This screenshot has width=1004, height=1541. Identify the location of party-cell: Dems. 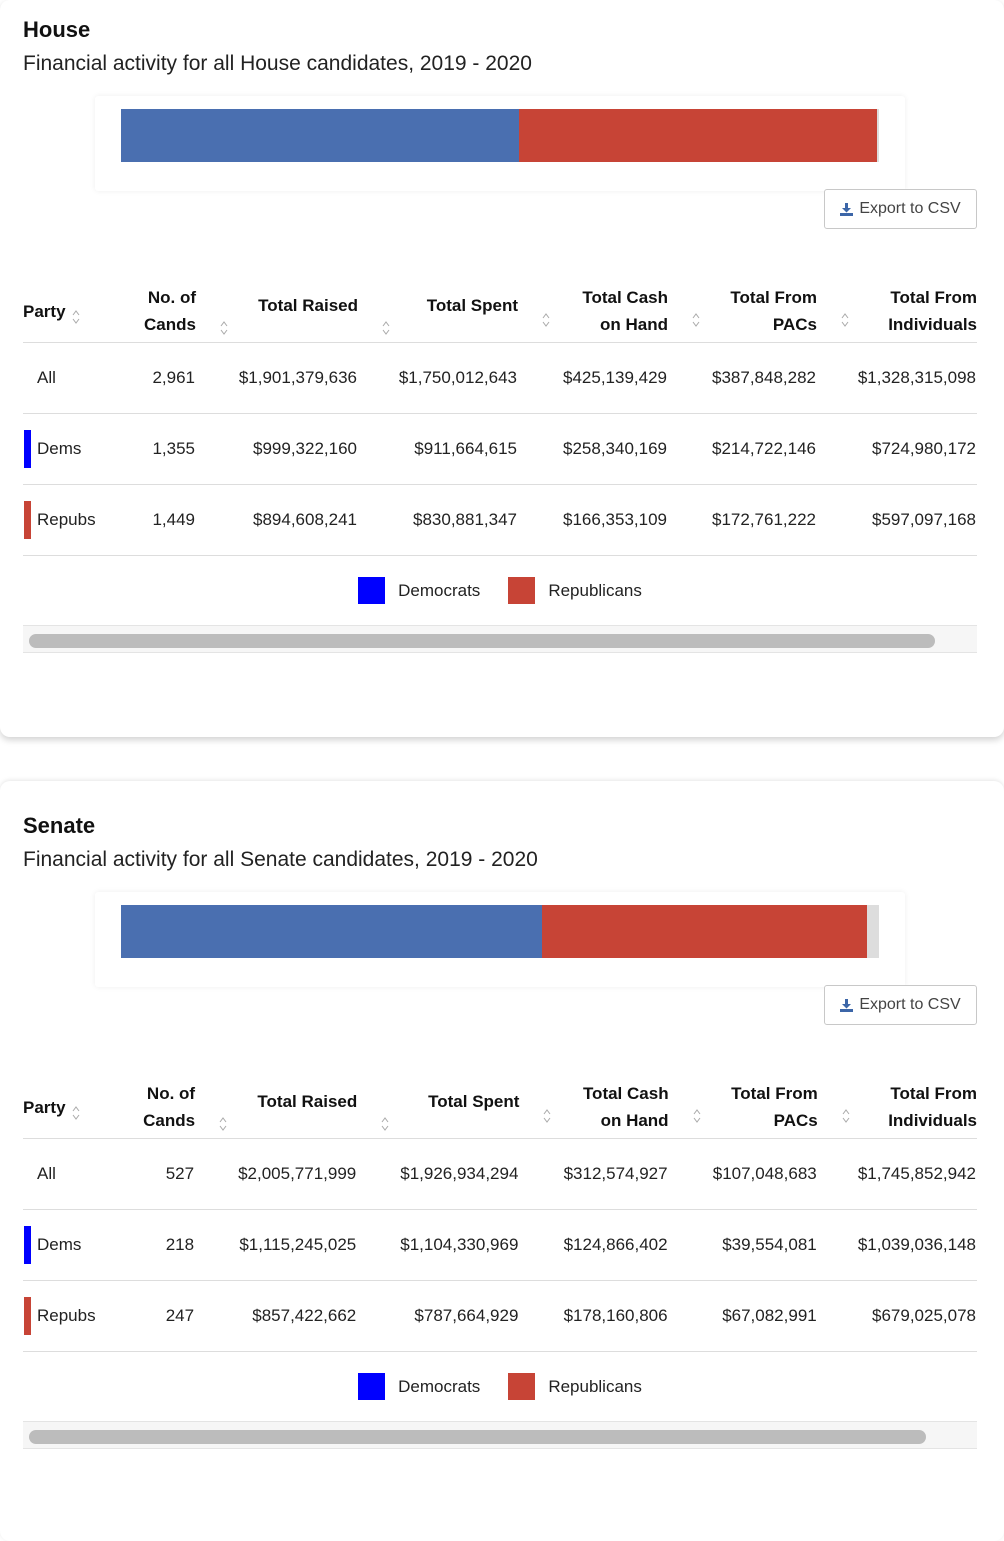
(81, 1245).